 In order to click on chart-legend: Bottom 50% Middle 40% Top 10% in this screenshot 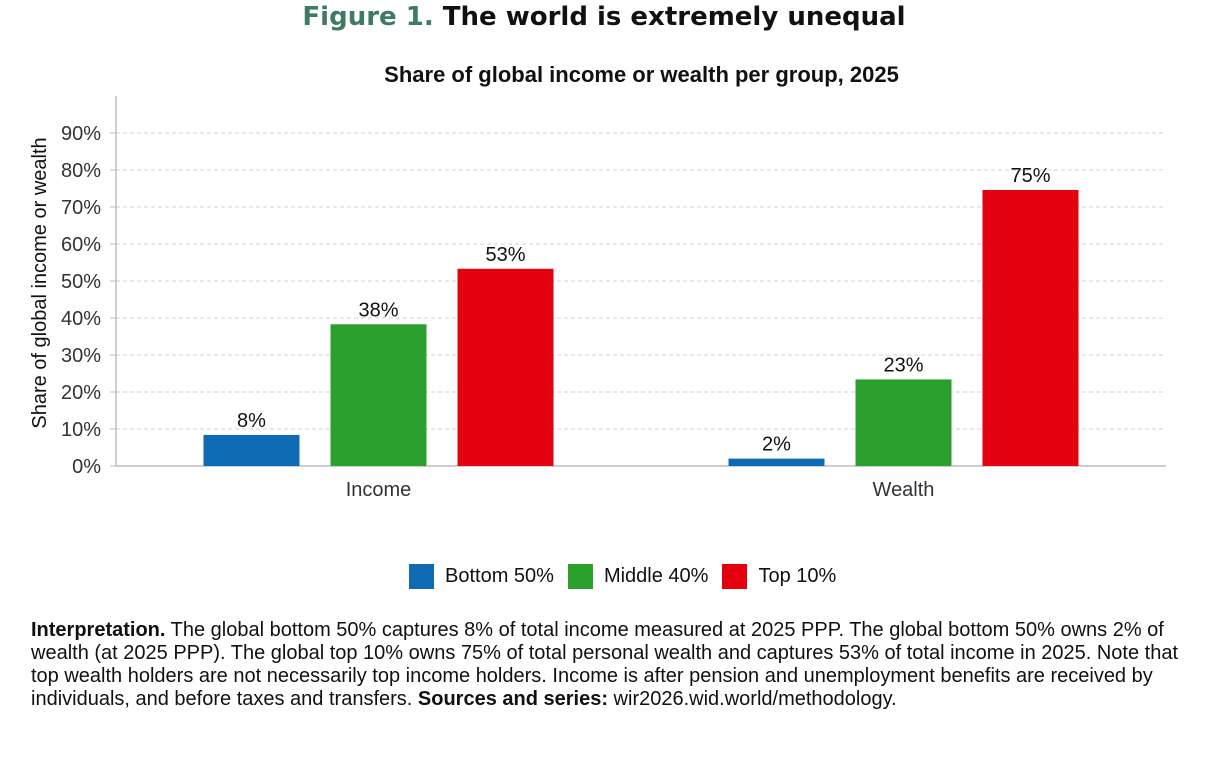, I will do `click(629, 576)`.